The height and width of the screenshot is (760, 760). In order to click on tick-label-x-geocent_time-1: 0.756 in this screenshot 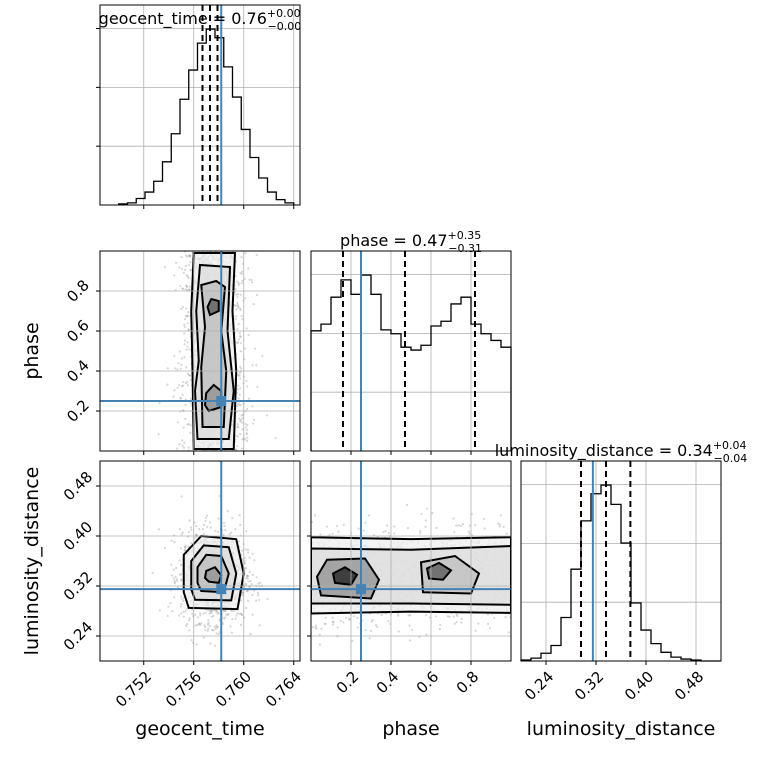, I will do `click(183, 689)`.